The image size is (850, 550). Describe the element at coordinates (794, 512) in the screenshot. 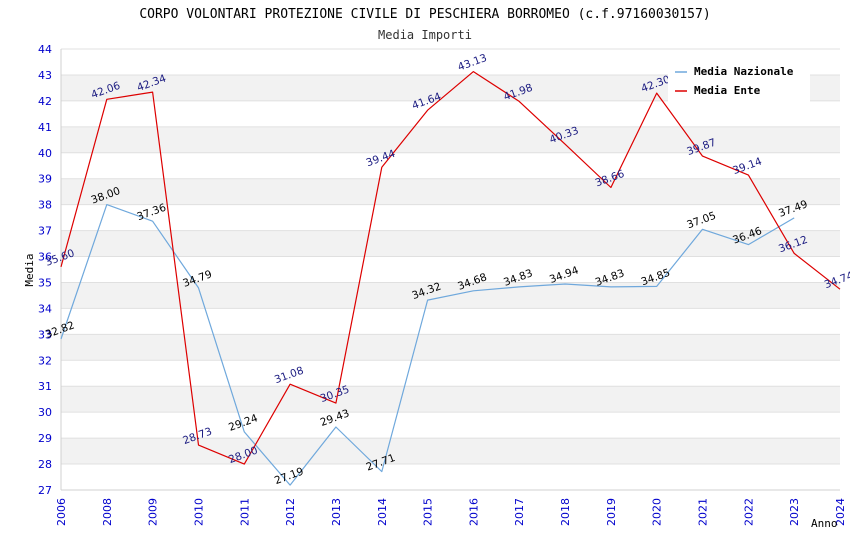

I see `x-tick-label: 2023` at that location.